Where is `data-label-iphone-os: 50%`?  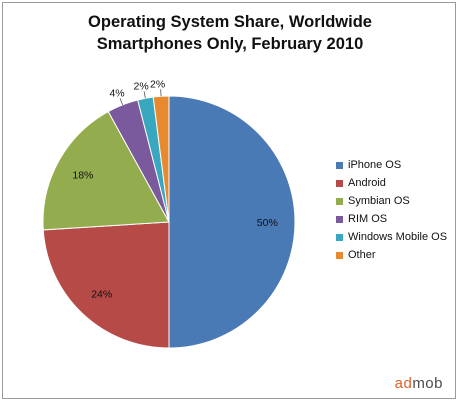
data-label-iphone-os: 50% is located at coordinates (267, 223).